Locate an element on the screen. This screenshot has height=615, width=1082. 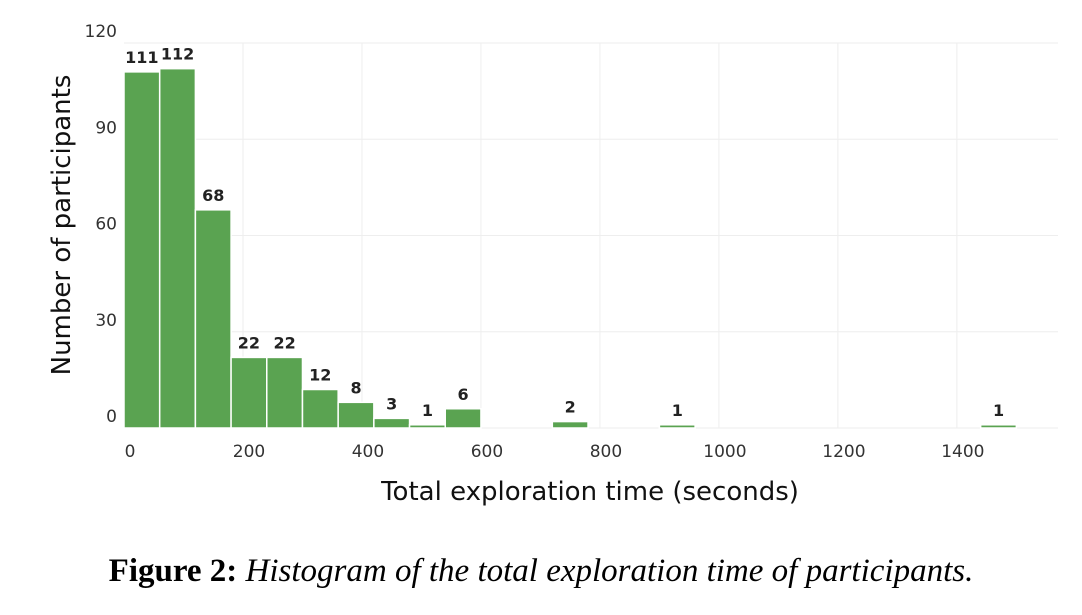
bar-value-label: 3 is located at coordinates (391, 403).